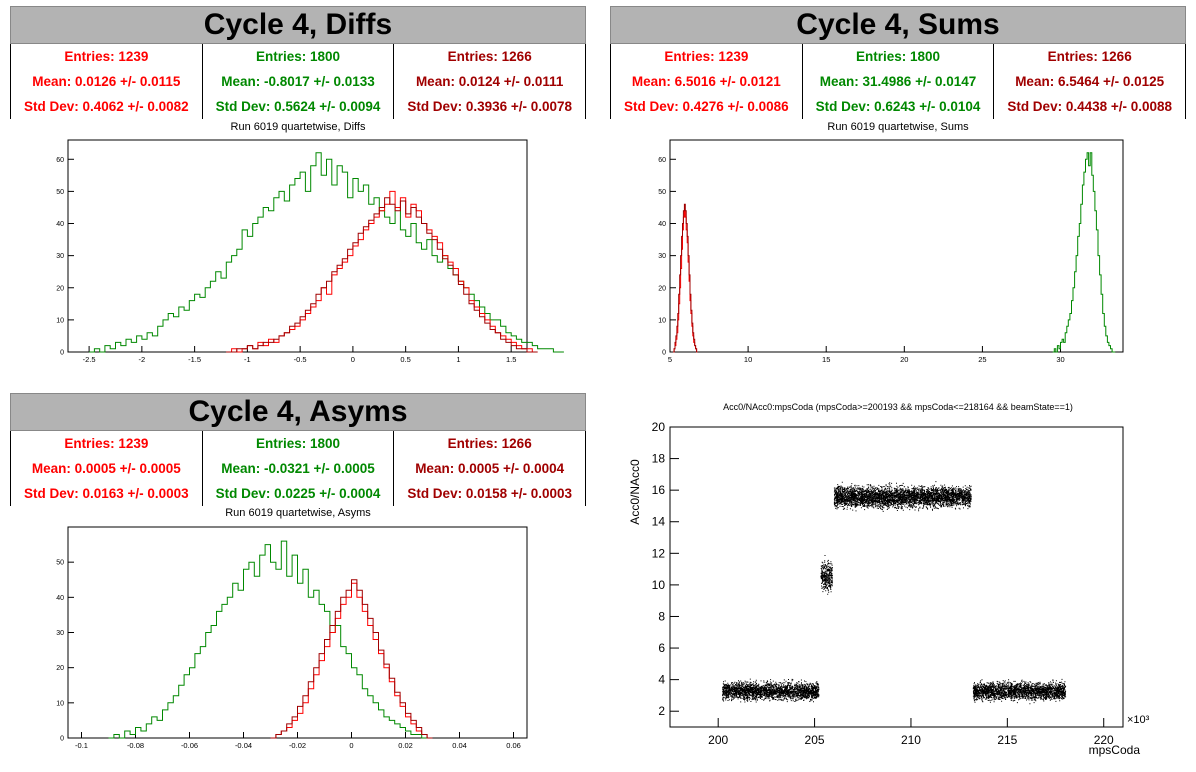  Describe the element at coordinates (662, 256) in the screenshot. I see `sums-ytick-label: 30` at that location.